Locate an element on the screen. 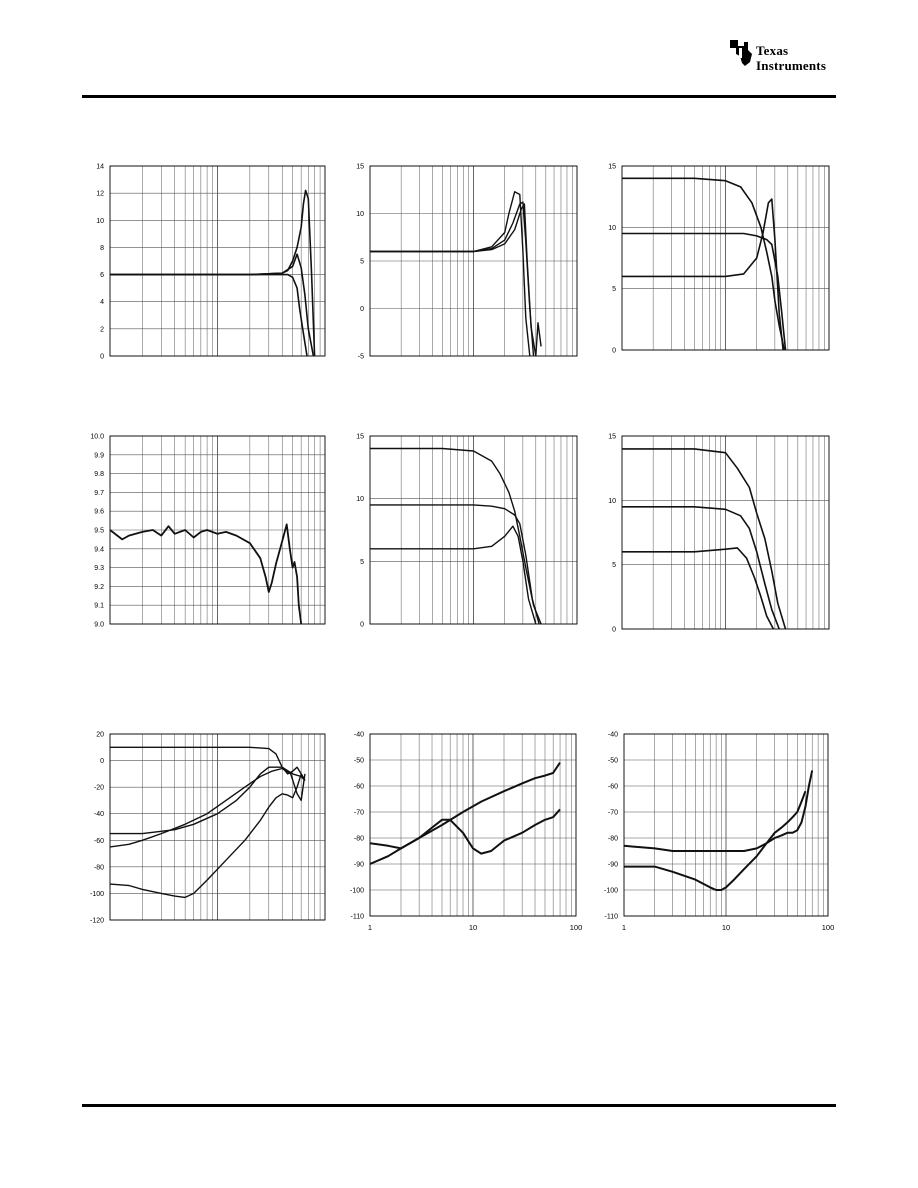 The height and width of the screenshot is (1188, 918). y-tick-labels: 9.0 9.1 9.2 9.3 9.4 9.5 9.6 9.7 9.8 9.9 10.0 is located at coordinates (97, 531).